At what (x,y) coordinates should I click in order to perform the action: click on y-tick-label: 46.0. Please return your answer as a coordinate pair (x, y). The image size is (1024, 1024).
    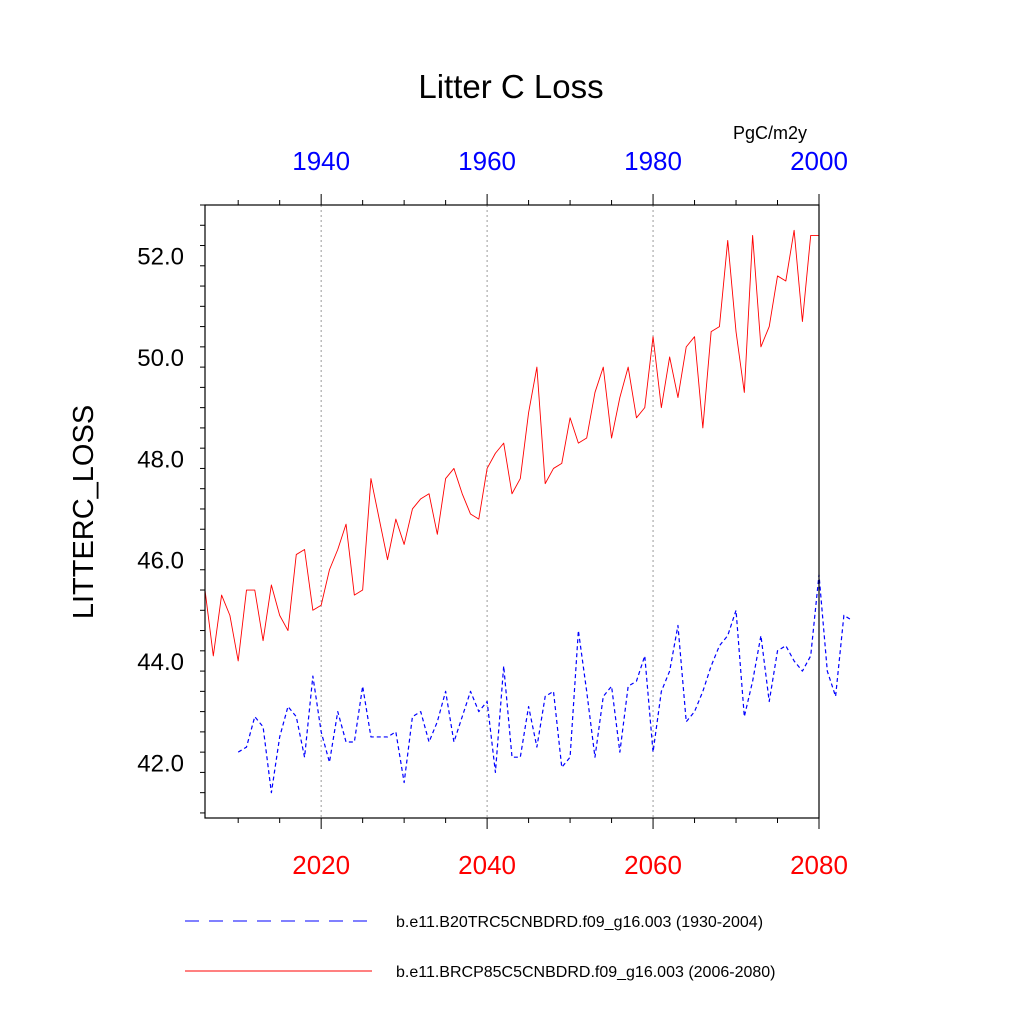
    Looking at the image, I should click on (160, 561).